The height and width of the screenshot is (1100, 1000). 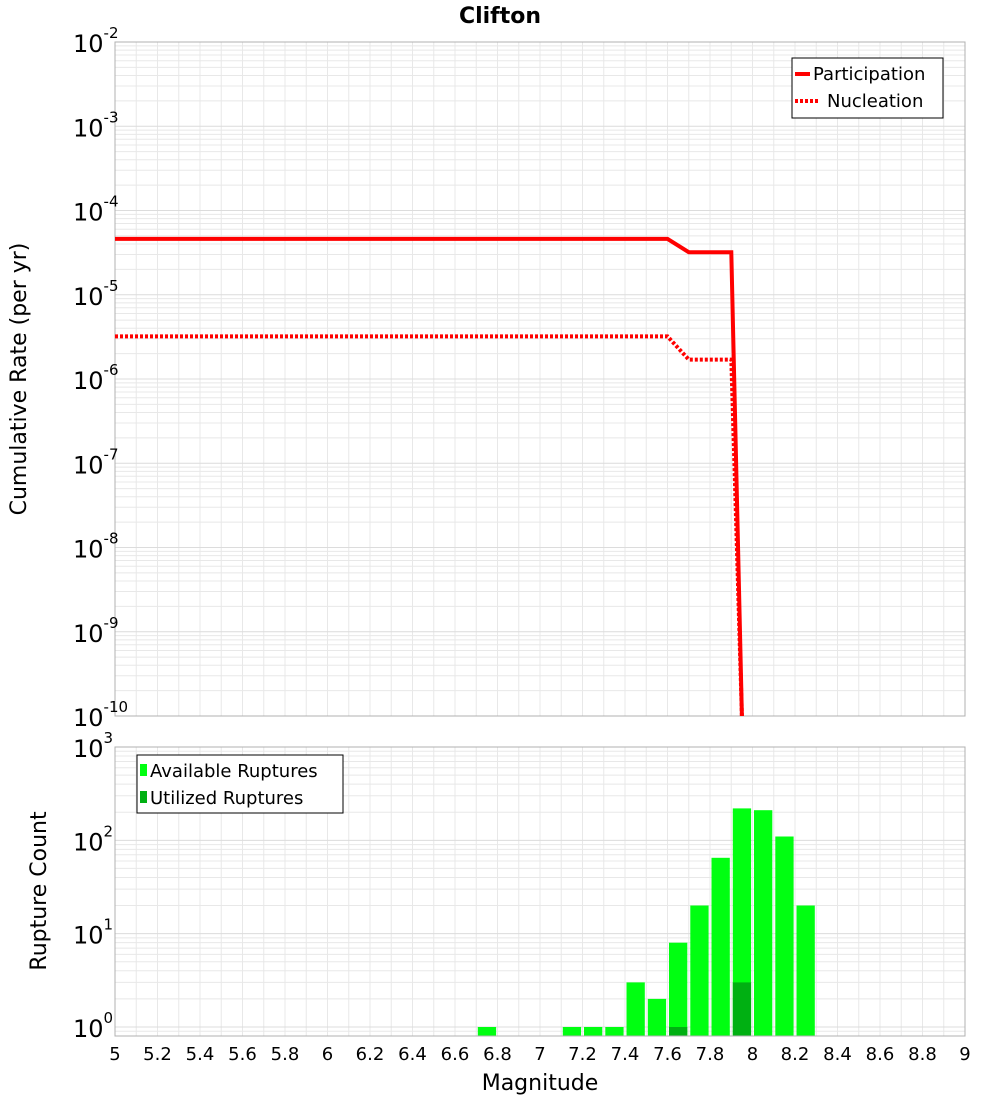 What do you see at coordinates (540, 1083) in the screenshot?
I see `x-axis-label: Magnitude` at bounding box center [540, 1083].